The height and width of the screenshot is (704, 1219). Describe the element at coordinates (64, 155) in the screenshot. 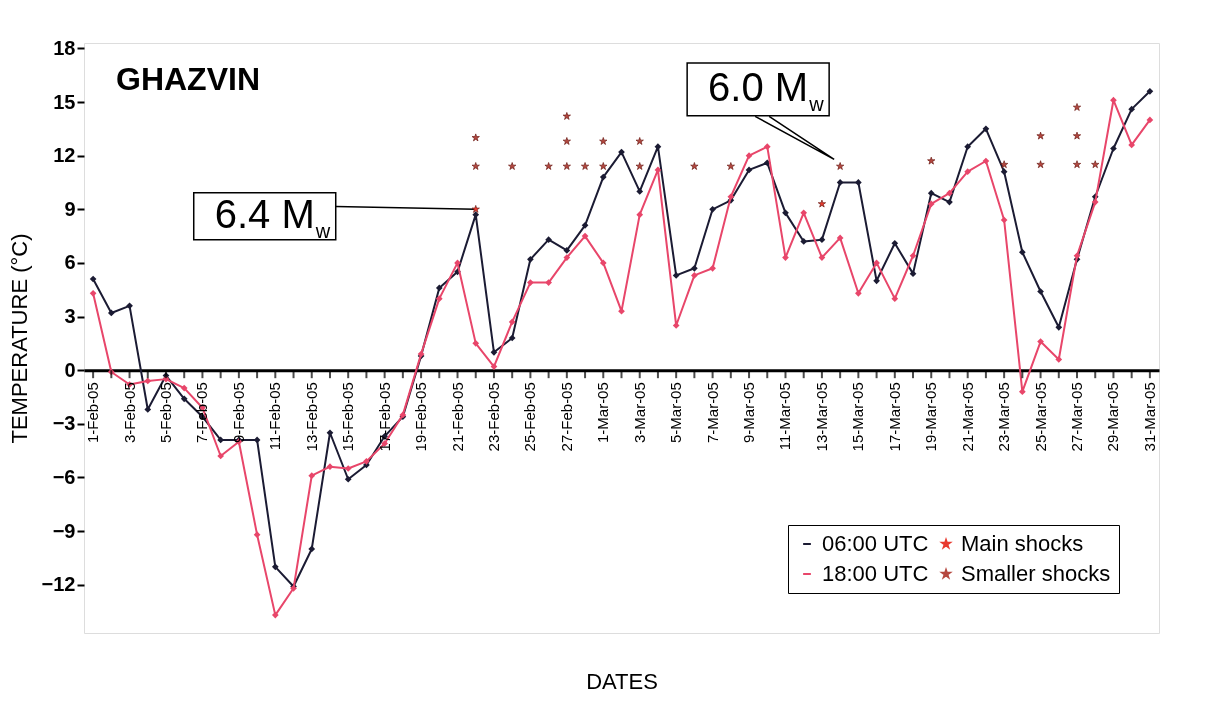

I see `y-tick-label: 12` at that location.